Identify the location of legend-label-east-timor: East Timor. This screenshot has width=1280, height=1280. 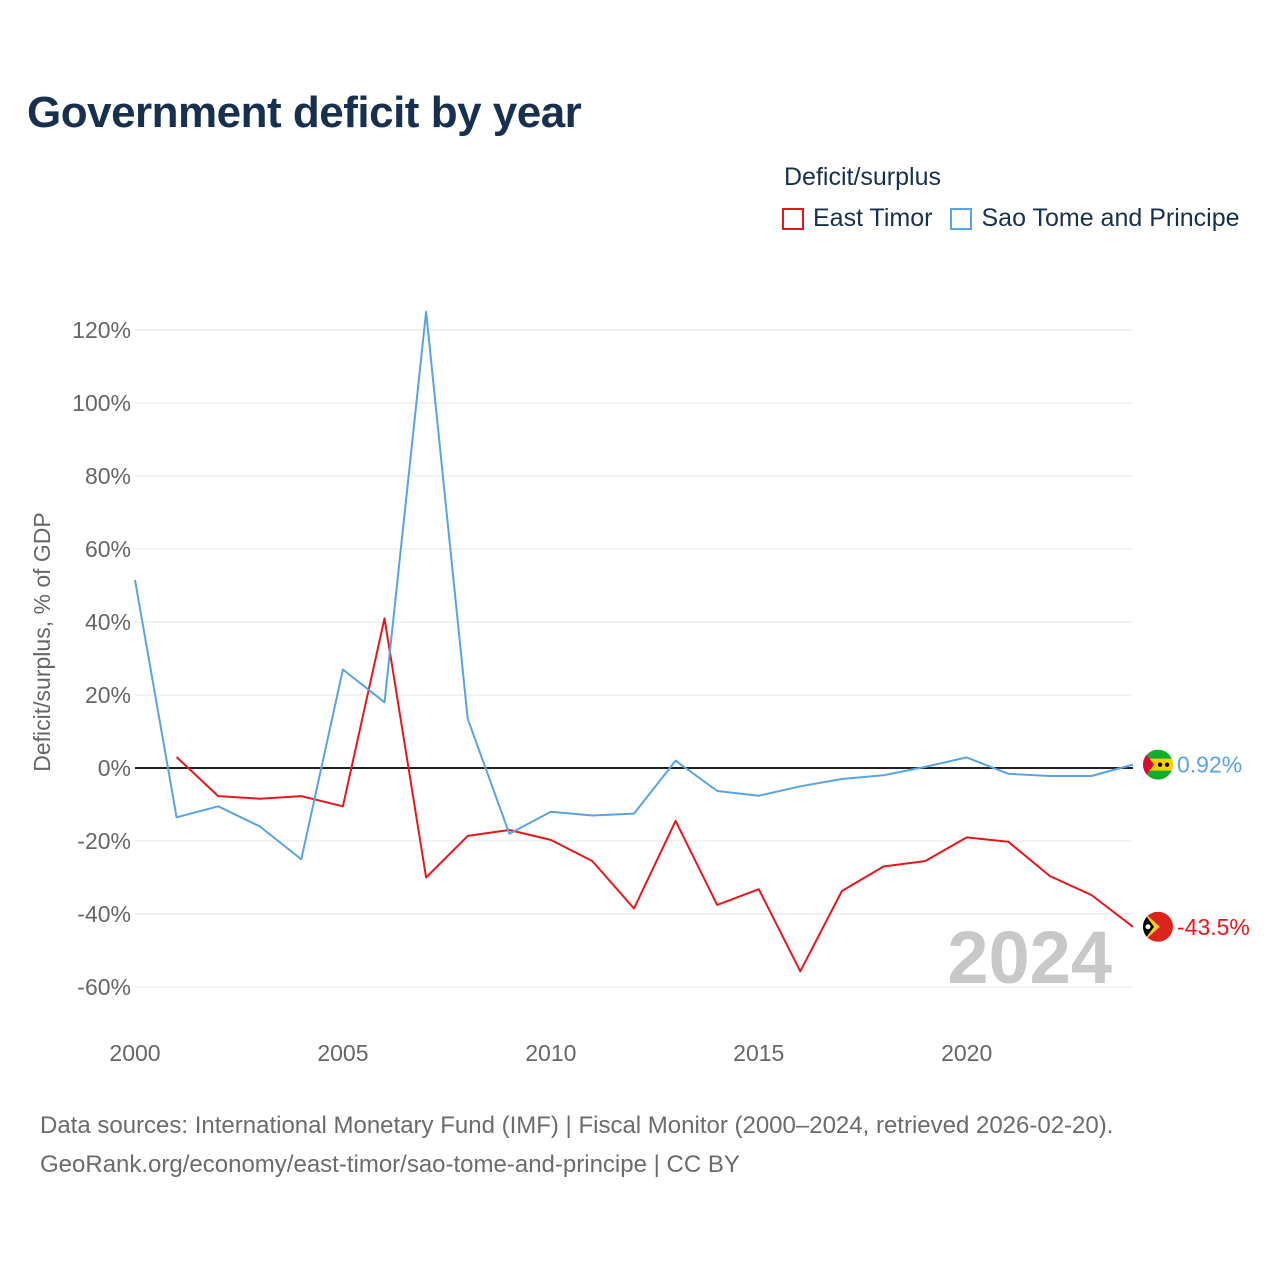
(873, 218).